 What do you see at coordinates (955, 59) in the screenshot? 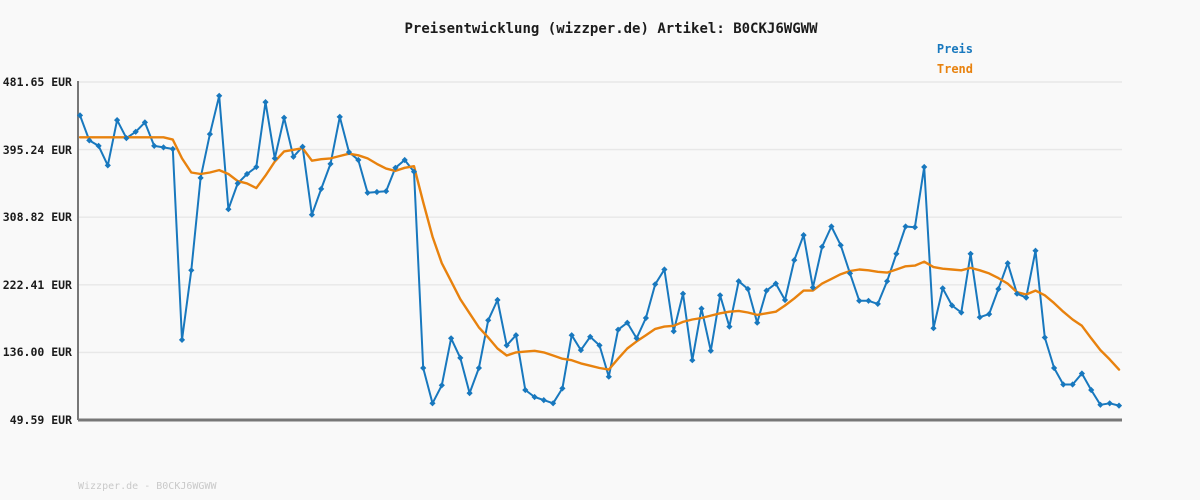
I see `legend: Preis Trend` at bounding box center [955, 59].